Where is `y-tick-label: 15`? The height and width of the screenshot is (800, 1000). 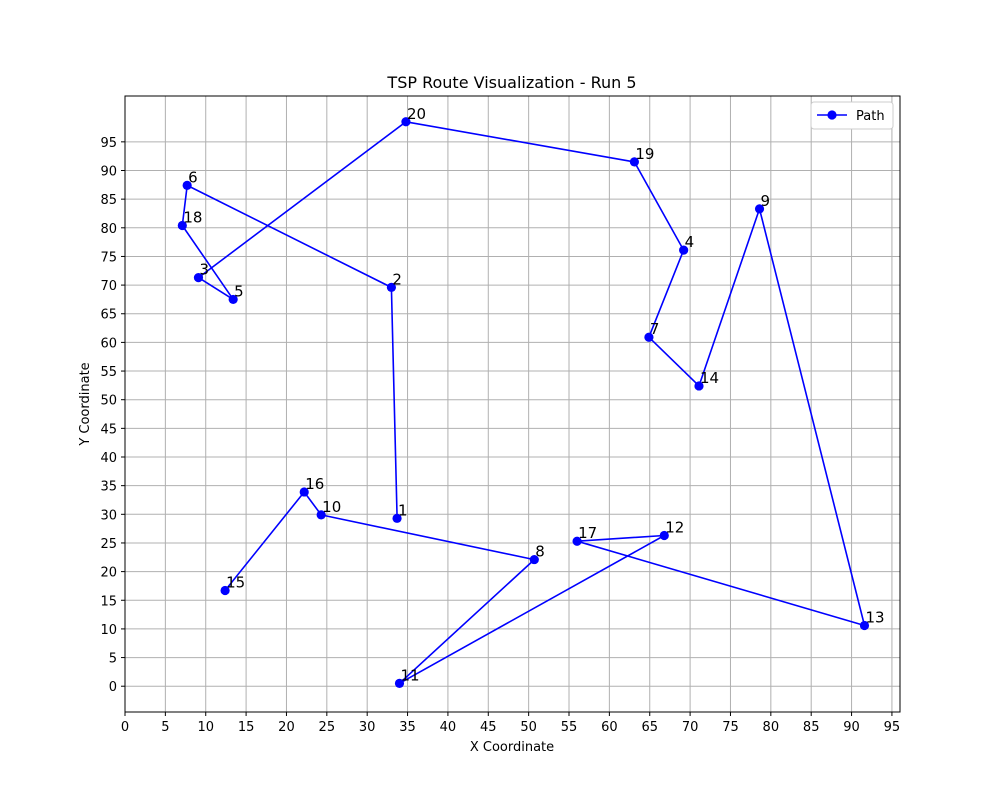 y-tick-label: 15 is located at coordinates (108, 601).